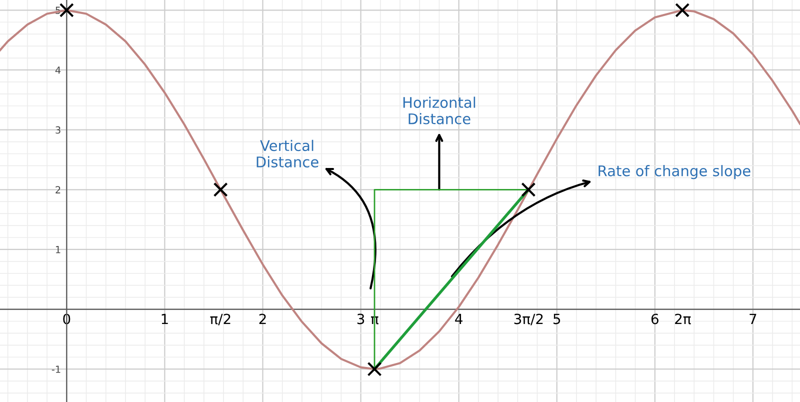 Image resolution: width=800 pixels, height=402 pixels. I want to click on x-tick-label: 3π/2, so click(528, 320).